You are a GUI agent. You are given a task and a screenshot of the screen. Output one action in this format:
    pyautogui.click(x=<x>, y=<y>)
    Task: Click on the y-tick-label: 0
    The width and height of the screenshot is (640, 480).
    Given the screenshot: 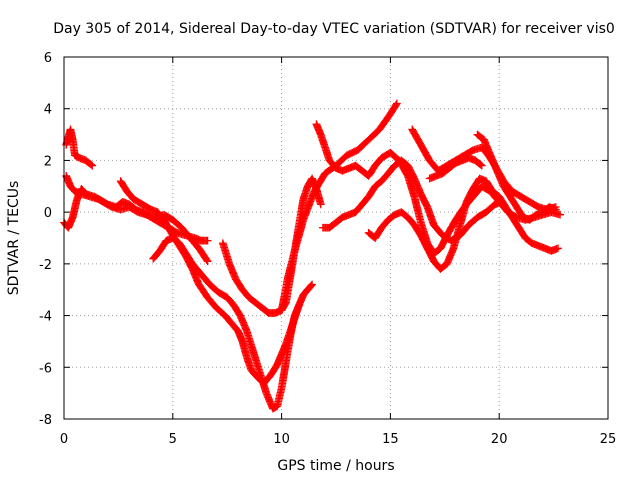 What is the action you would take?
    pyautogui.click(x=48, y=213)
    